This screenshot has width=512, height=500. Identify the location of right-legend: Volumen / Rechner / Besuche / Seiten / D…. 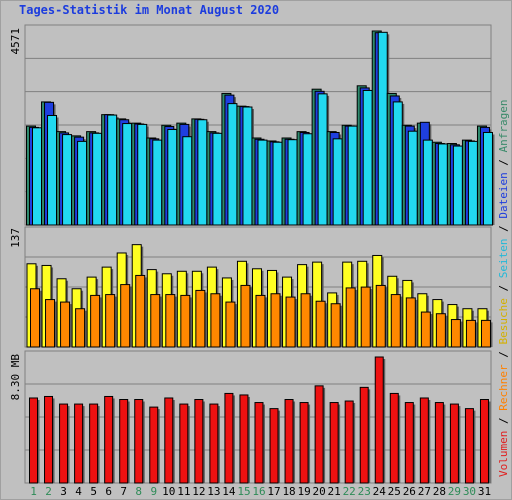
(503, 288).